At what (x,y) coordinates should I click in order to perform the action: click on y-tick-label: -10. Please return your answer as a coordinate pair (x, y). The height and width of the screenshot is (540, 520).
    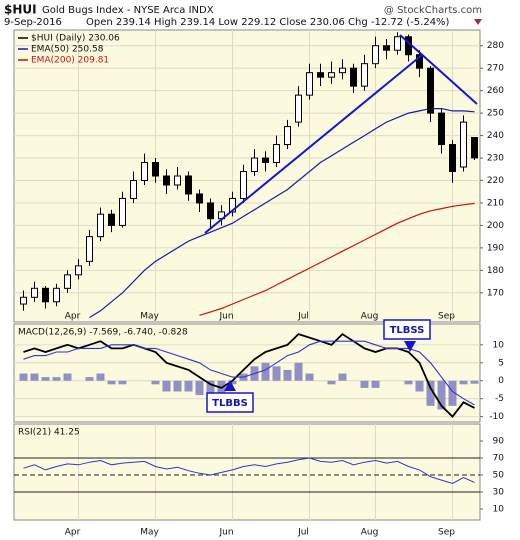
    Looking at the image, I should click on (496, 417).